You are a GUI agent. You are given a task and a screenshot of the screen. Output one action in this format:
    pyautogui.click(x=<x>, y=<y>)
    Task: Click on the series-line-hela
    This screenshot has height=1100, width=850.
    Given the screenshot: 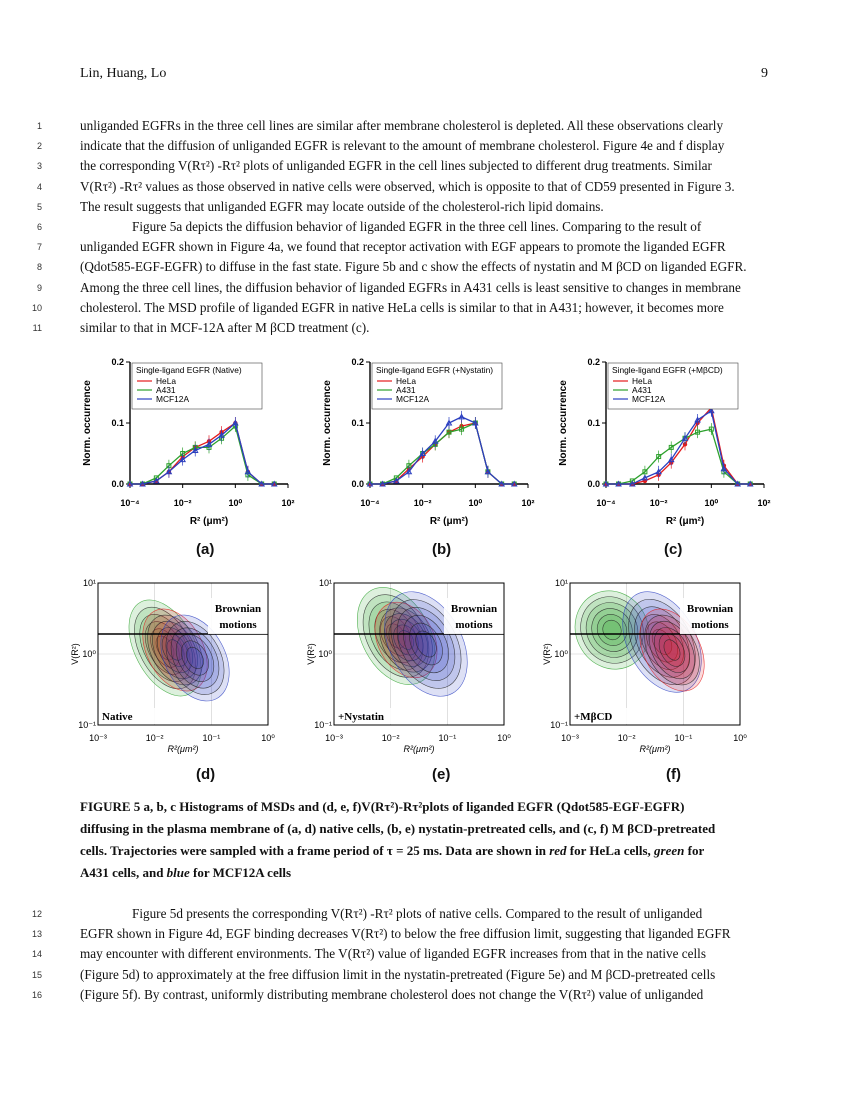 What is the action you would take?
    pyautogui.click(x=202, y=453)
    